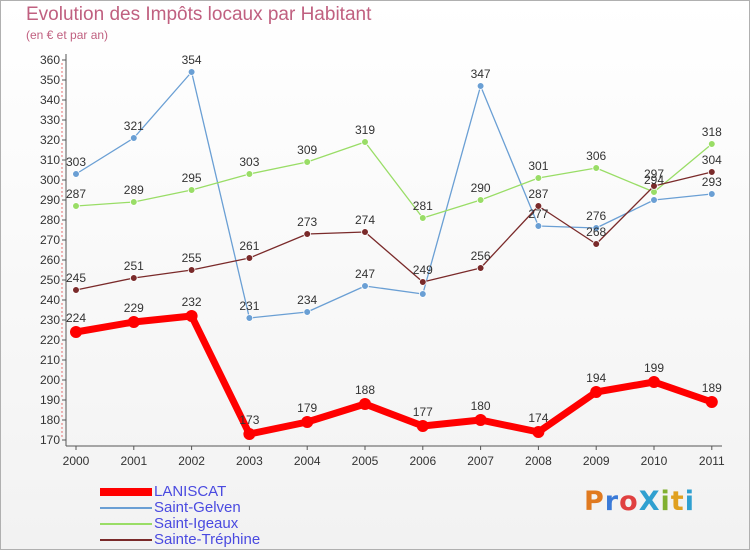  Describe the element at coordinates (712, 160) in the screenshot. I see `data-label-sainte-trephine: 304` at that location.